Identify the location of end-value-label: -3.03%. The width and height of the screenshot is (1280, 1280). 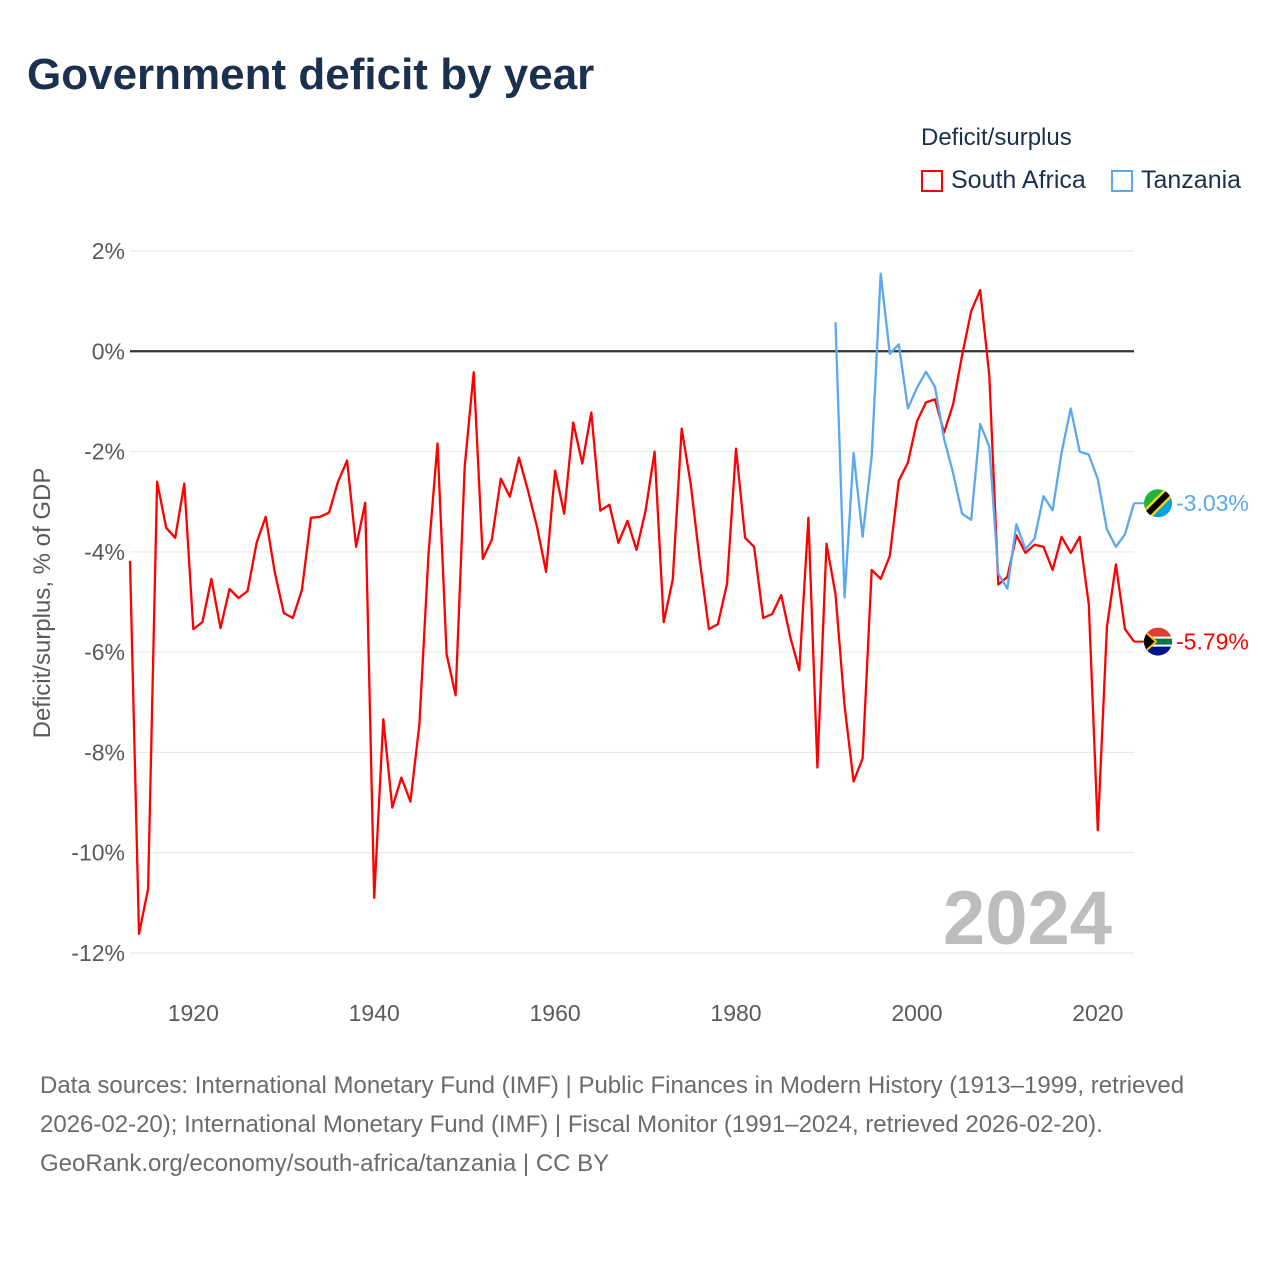
(1212, 503).